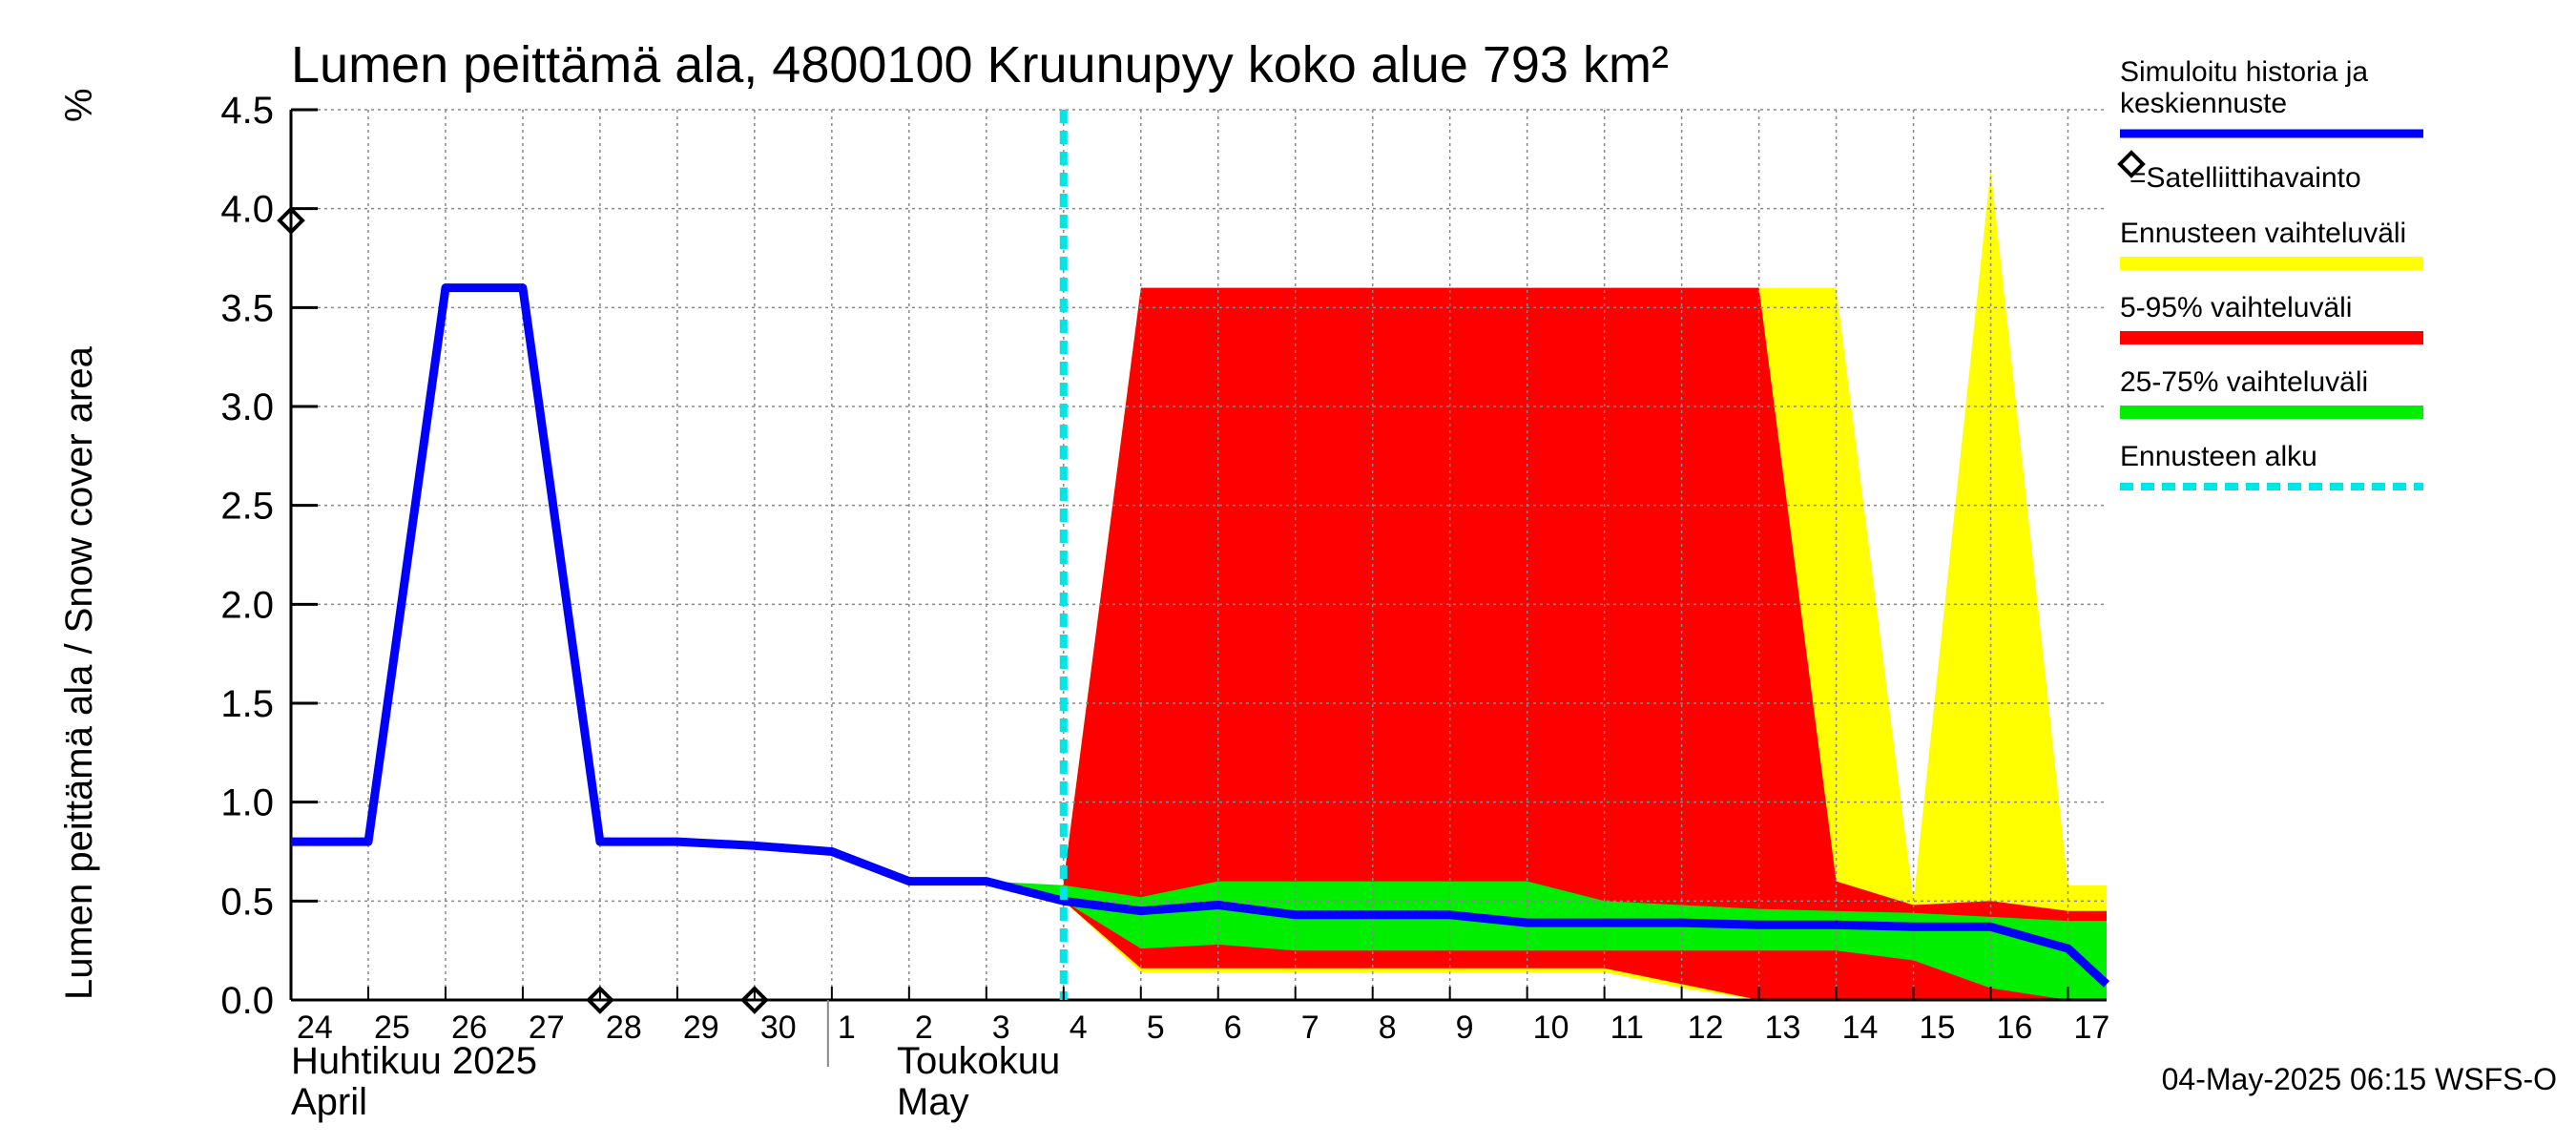 The height and width of the screenshot is (1145, 2576). Describe the element at coordinates (624, 1028) in the screenshot. I see `x-tick-label: 28` at that location.